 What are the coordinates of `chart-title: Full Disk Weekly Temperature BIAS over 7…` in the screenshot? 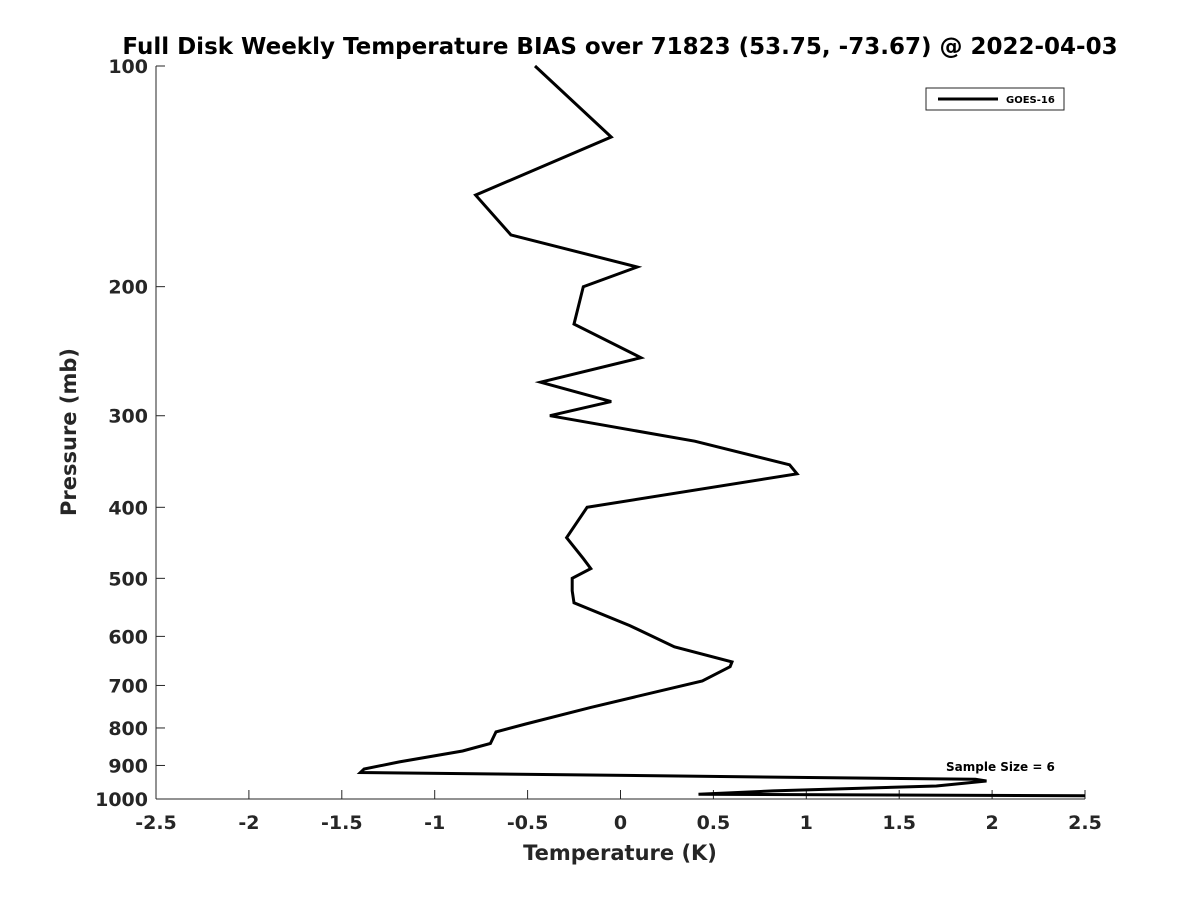 It's located at (619, 47).